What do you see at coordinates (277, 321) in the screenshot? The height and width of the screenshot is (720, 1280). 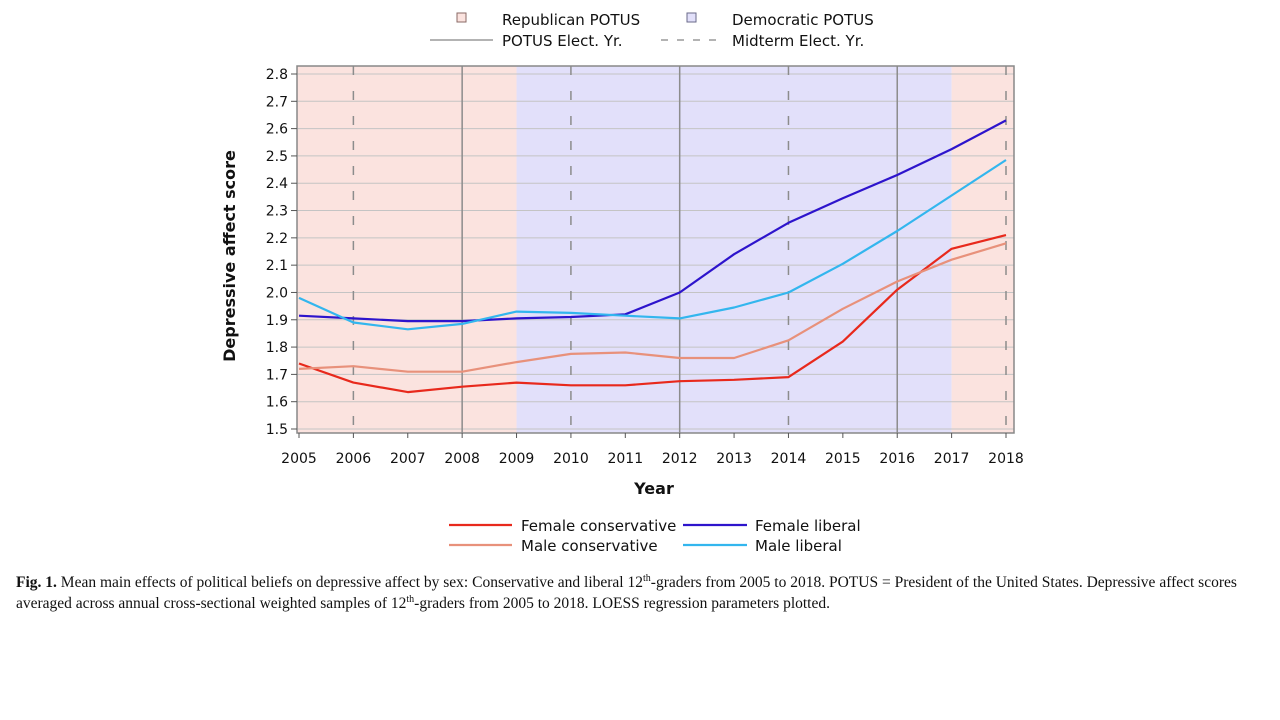 I see `y-tick-label-1.9: 1.9` at bounding box center [277, 321].